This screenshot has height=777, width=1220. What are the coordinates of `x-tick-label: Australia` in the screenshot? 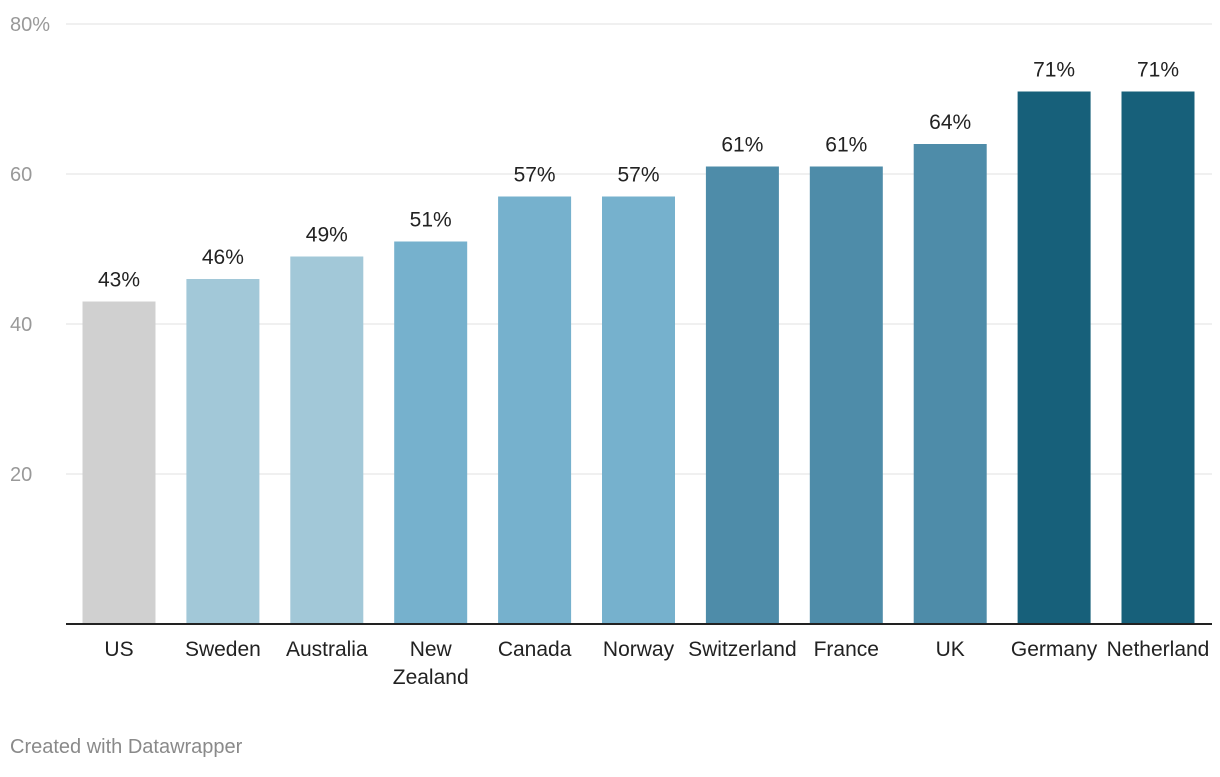 It's located at (327, 649).